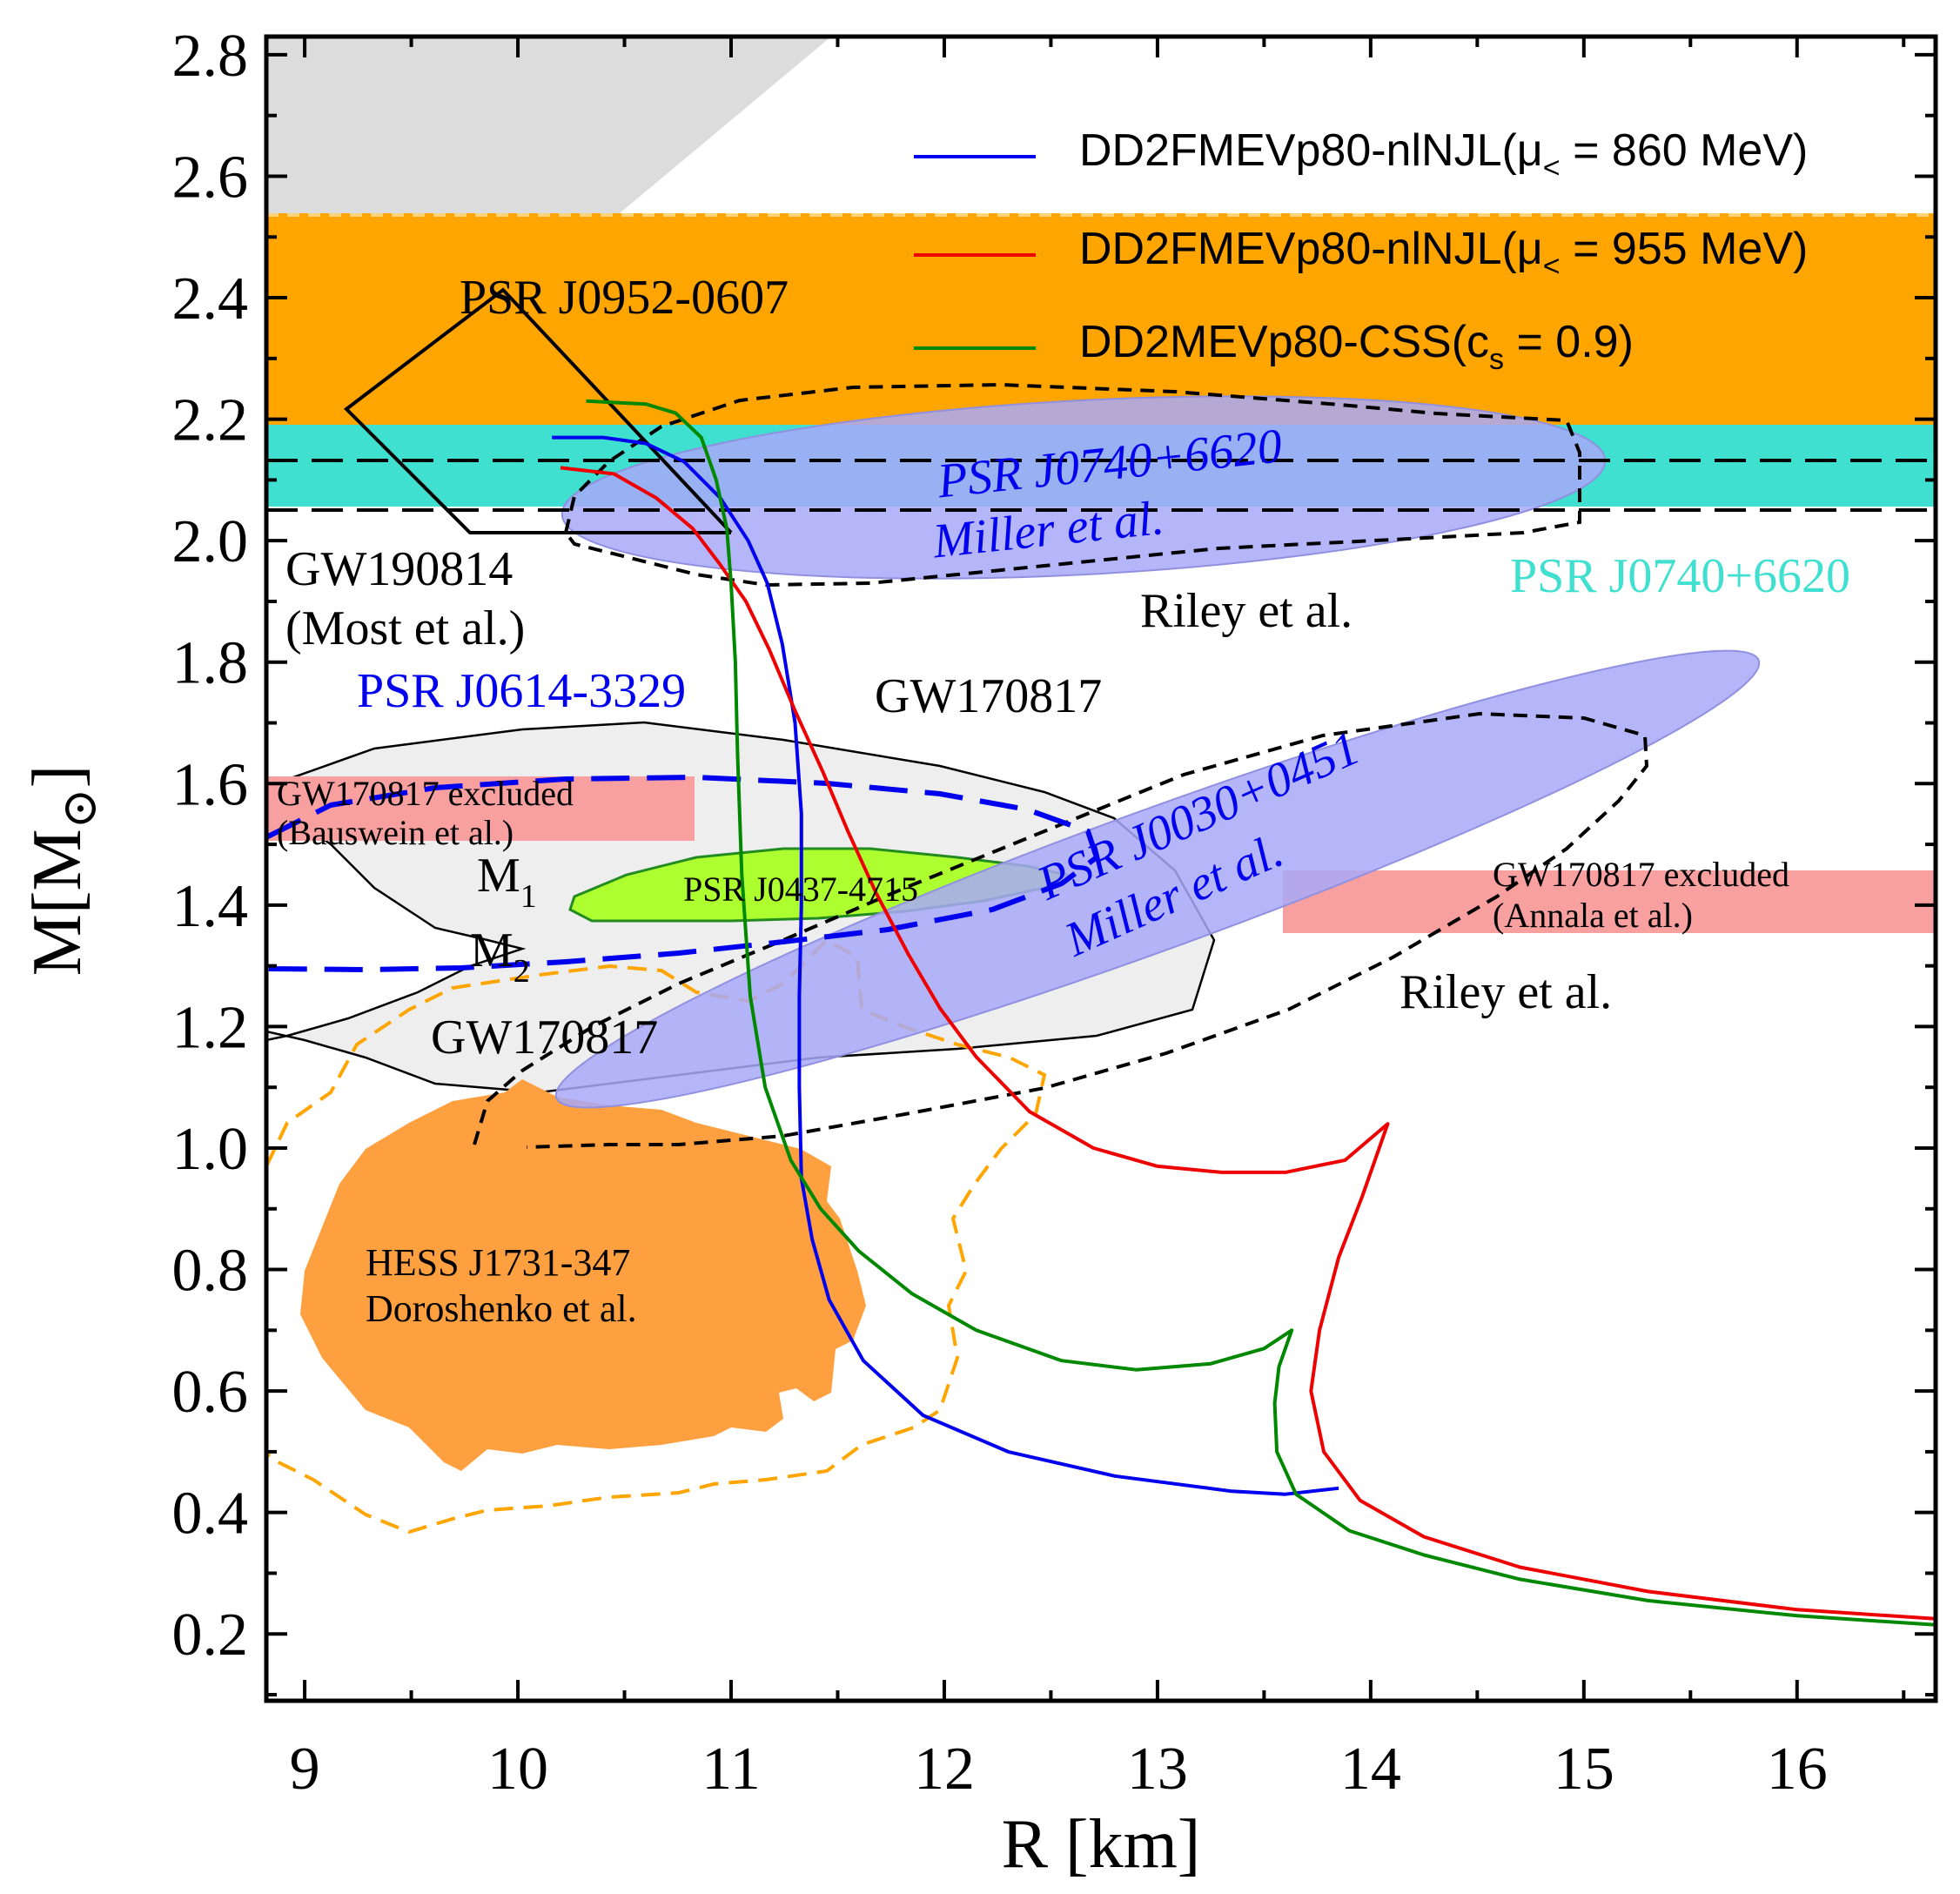 This screenshot has width=1960, height=1894. Describe the element at coordinates (1311, 150) in the screenshot. I see `legend-label-blue-main: DD2FMEVp80-nlNJL(μ` at that location.